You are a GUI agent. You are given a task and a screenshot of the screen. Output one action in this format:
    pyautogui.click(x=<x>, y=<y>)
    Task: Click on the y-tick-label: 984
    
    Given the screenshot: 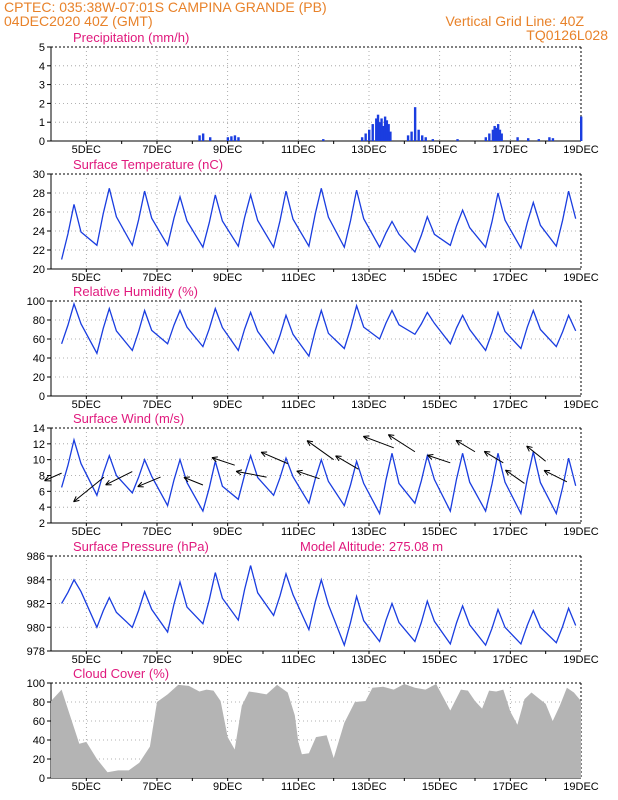 What is the action you would take?
    pyautogui.click(x=36, y=581)
    